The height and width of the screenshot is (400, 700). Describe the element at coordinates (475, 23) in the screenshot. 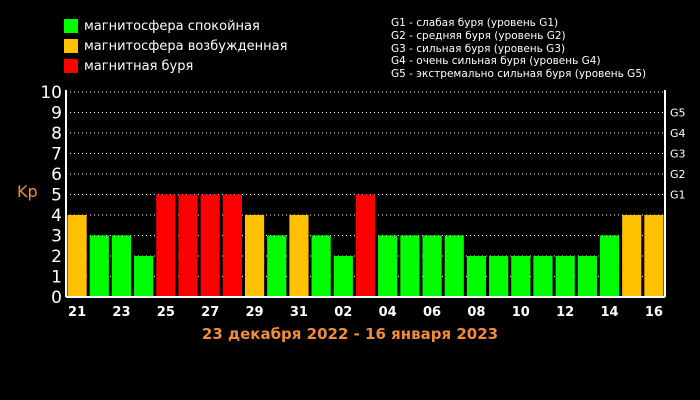

I see `storm-level-g1: G1 - слабая буря (уровень G1)` at that location.